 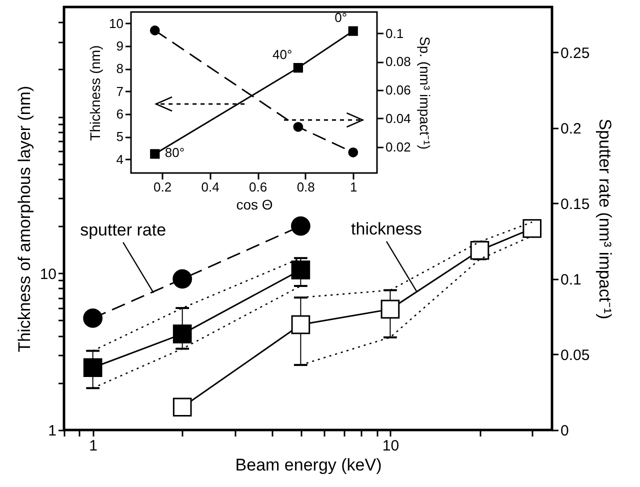 What do you see at coordinates (120, 136) in the screenshot?
I see `y-tick-label: 5` at bounding box center [120, 136].